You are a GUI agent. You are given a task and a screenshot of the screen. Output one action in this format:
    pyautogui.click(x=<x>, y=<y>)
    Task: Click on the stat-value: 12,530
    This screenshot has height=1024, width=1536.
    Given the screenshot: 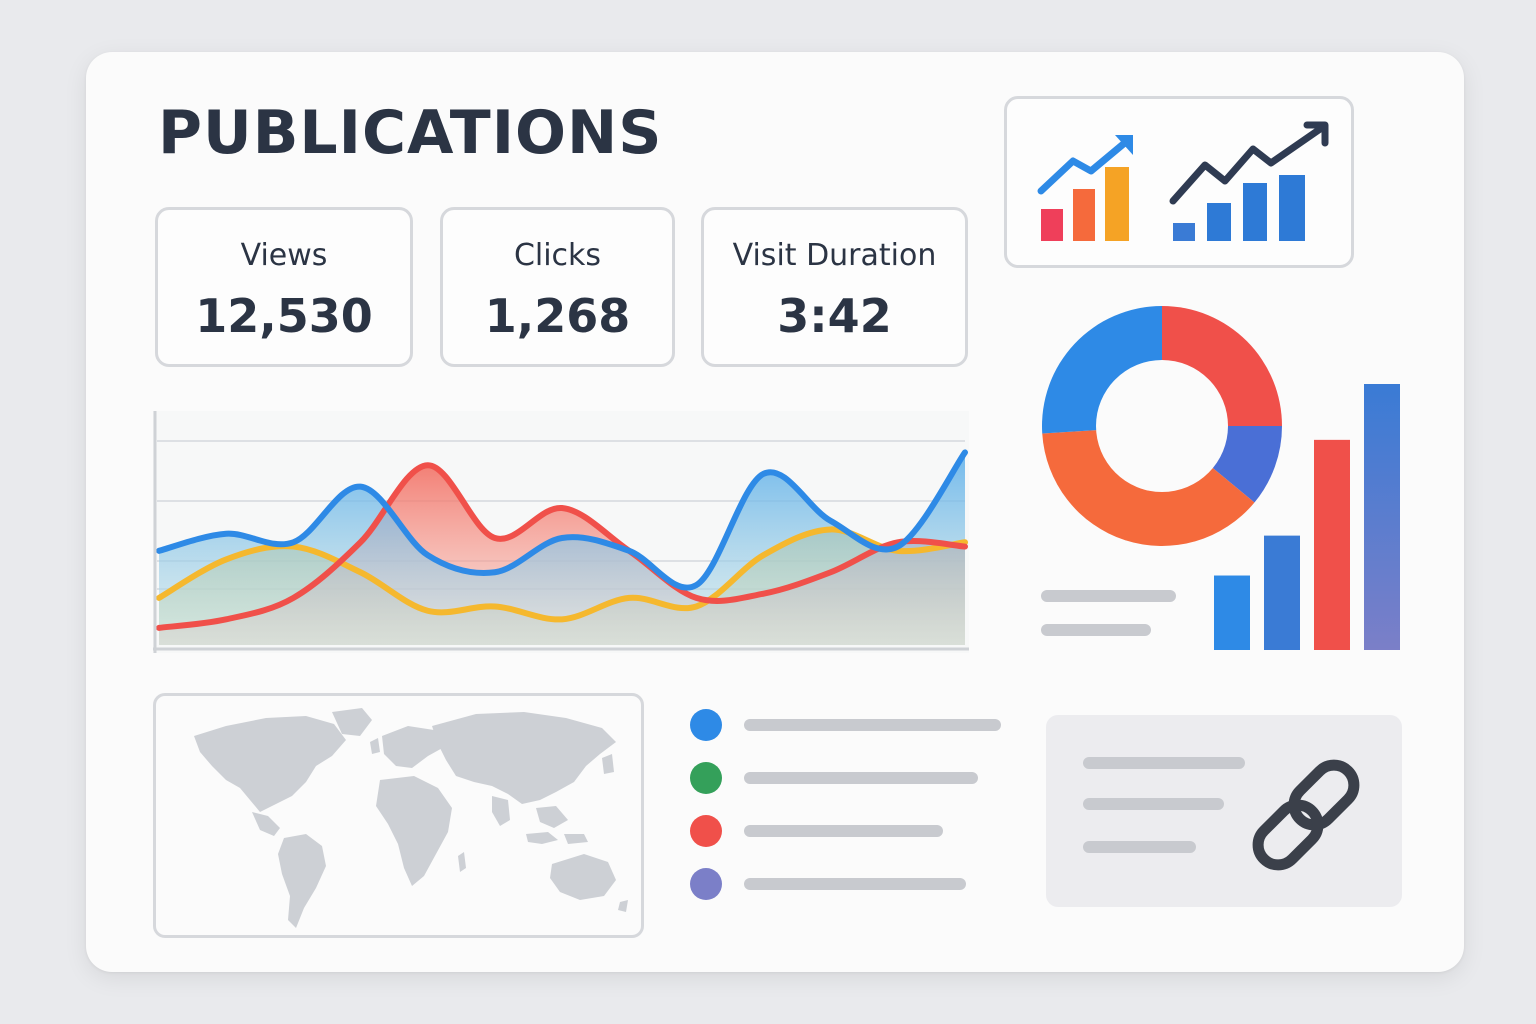 What is the action you would take?
    pyautogui.click(x=284, y=316)
    